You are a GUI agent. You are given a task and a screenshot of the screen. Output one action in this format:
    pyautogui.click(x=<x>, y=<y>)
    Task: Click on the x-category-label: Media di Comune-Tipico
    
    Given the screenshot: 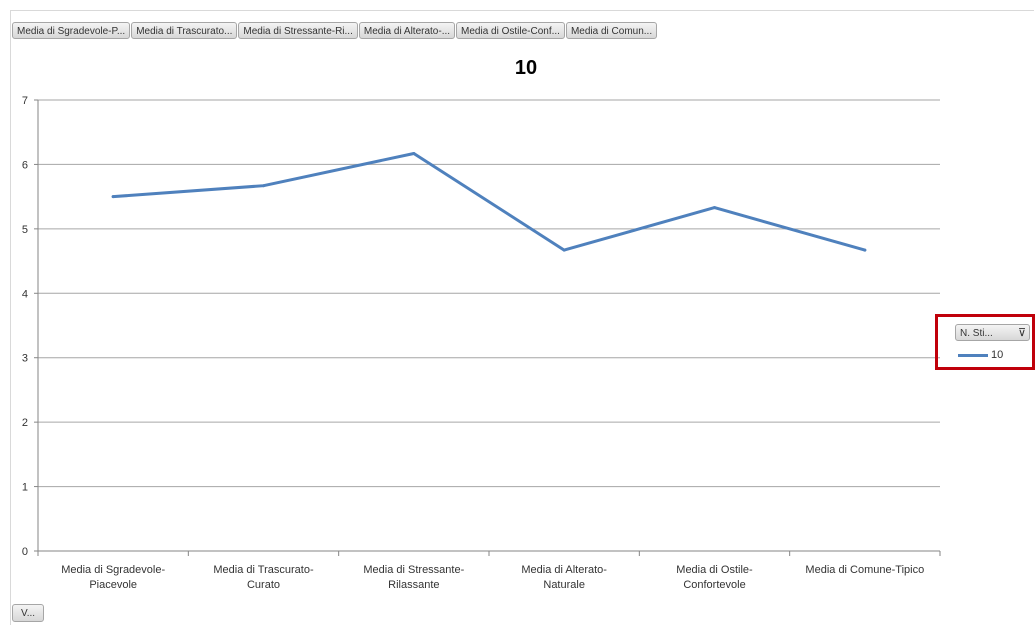 What is the action you would take?
    pyautogui.click(x=864, y=570)
    